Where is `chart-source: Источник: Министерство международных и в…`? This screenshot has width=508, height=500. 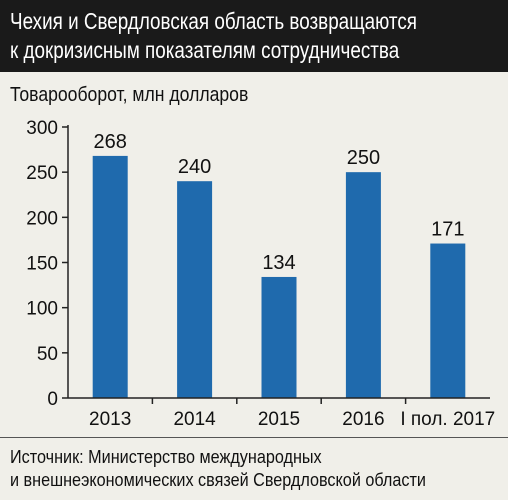
chart-source: Источник: Министерство международных и в… is located at coordinates (241, 469).